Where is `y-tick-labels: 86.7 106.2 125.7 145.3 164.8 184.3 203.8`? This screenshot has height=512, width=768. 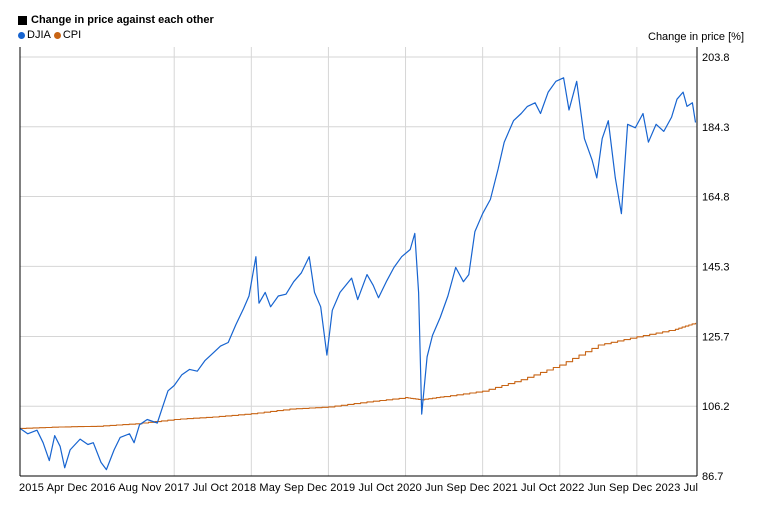
y-tick-labels: 86.7 106.2 125.7 145.3 164.8 184.3 203.8 is located at coordinates (716, 267).